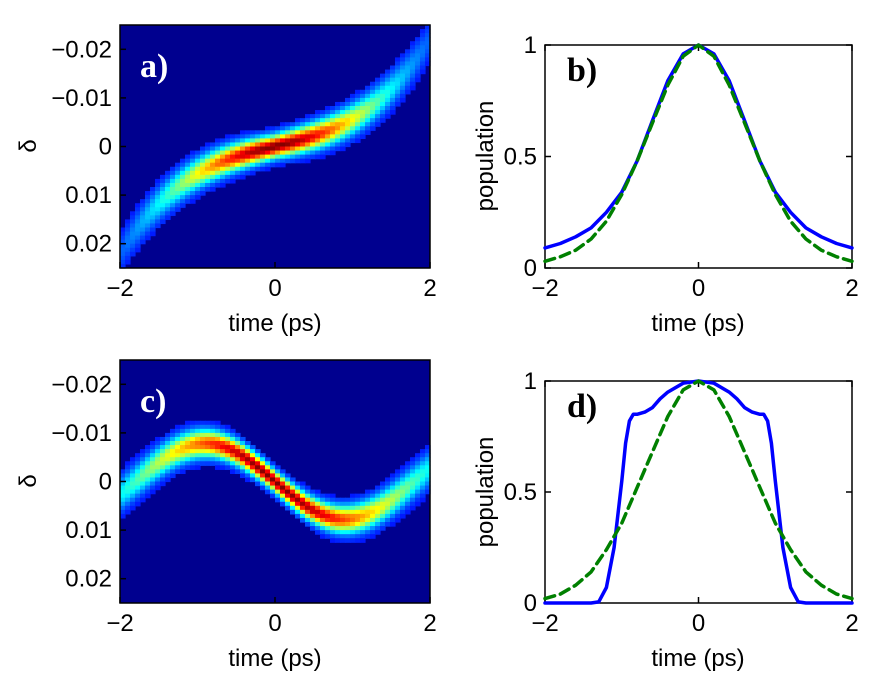 This screenshot has height=675, width=872. Describe the element at coordinates (697, 323) in the screenshot. I see `xlabel-b: time (ps)` at that location.